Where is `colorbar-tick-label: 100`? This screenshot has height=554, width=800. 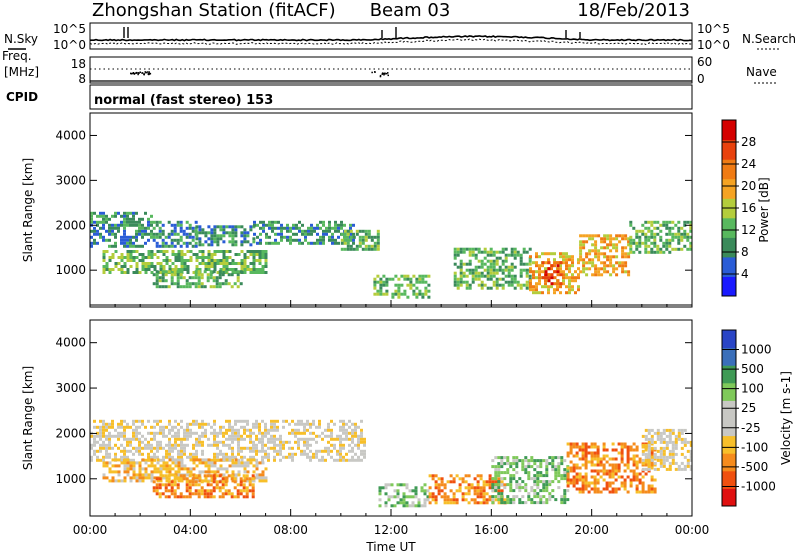
colorbar-tick-label: 100 is located at coordinates (752, 389).